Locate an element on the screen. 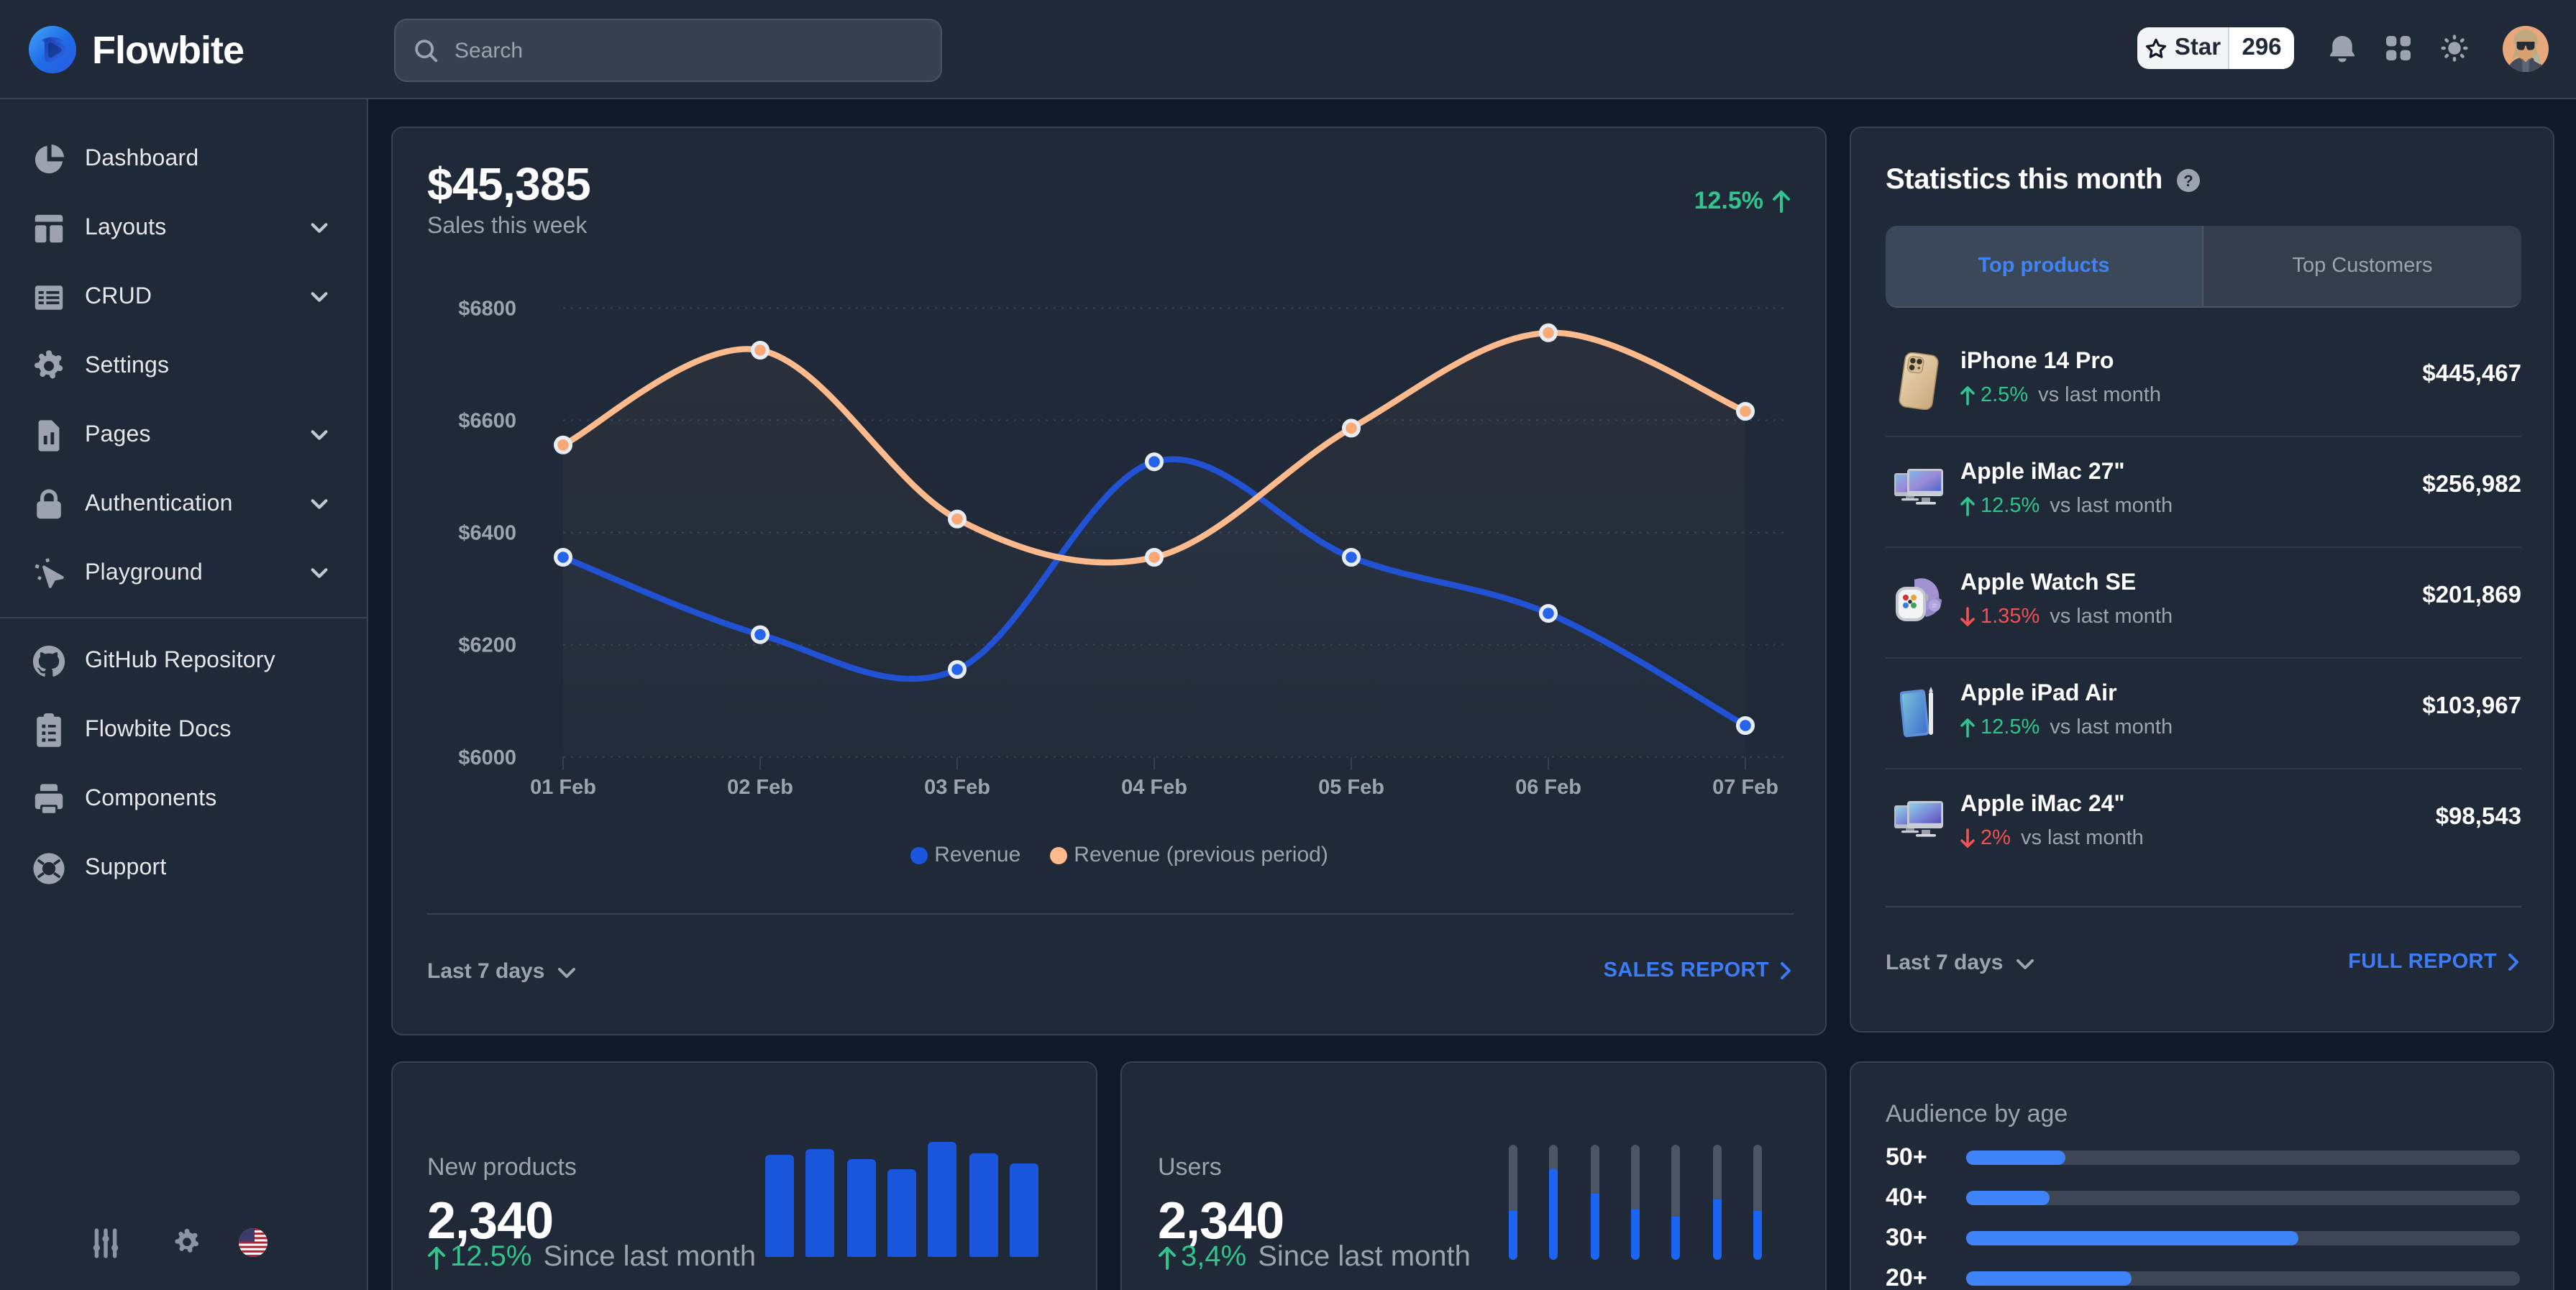  svg-text: 06 Feb is located at coordinates (1548, 787).